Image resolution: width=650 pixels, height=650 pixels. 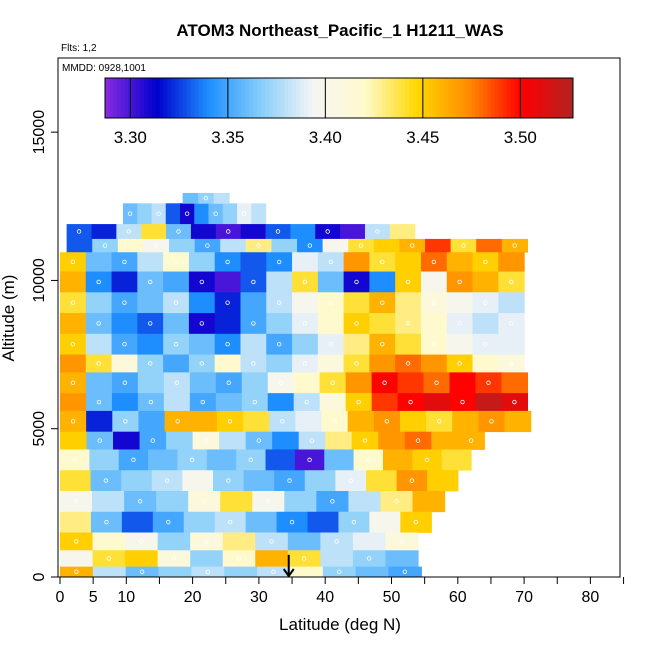 I want to click on flights-label: Flts: 1,2, so click(x=79, y=48).